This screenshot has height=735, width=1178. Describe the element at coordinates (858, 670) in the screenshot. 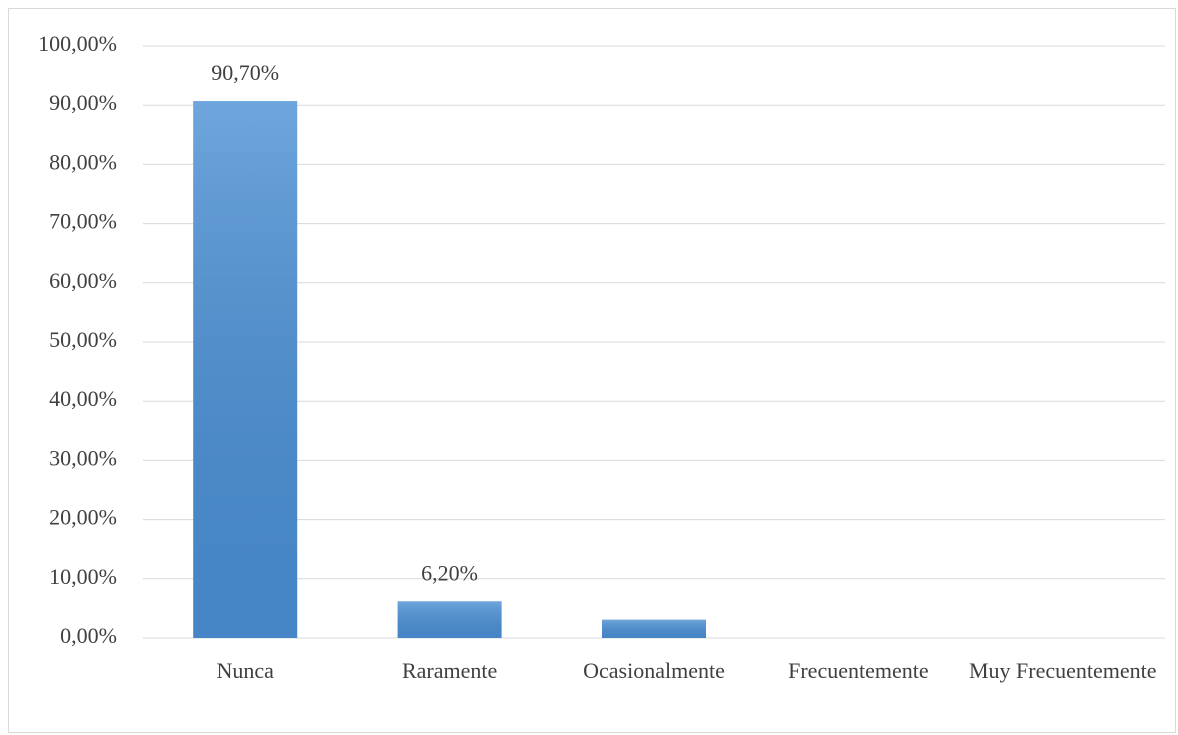

I see `x-tick-label: Frecuentemente` at that location.